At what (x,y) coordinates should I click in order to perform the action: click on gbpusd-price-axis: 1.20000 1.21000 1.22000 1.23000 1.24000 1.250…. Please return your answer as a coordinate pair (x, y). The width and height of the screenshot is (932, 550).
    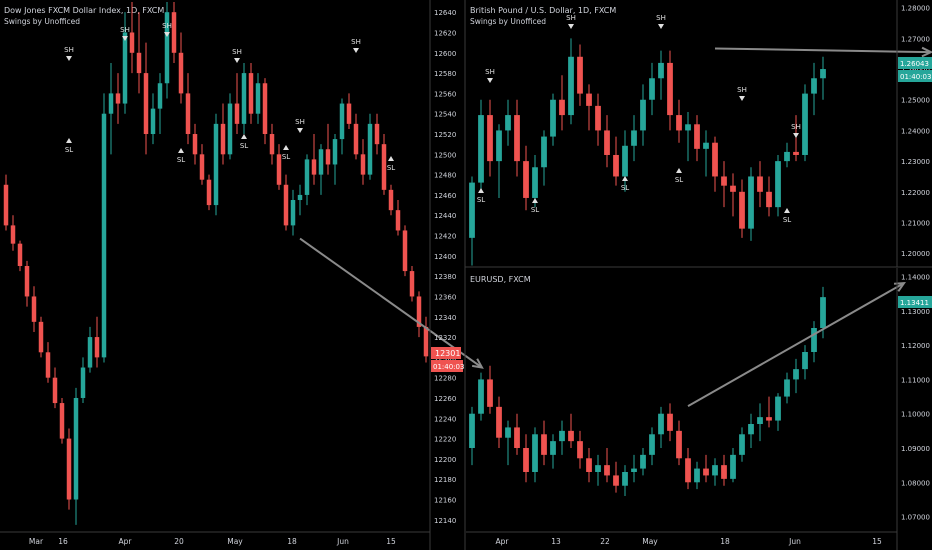
    Looking at the image, I should click on (915, 132).